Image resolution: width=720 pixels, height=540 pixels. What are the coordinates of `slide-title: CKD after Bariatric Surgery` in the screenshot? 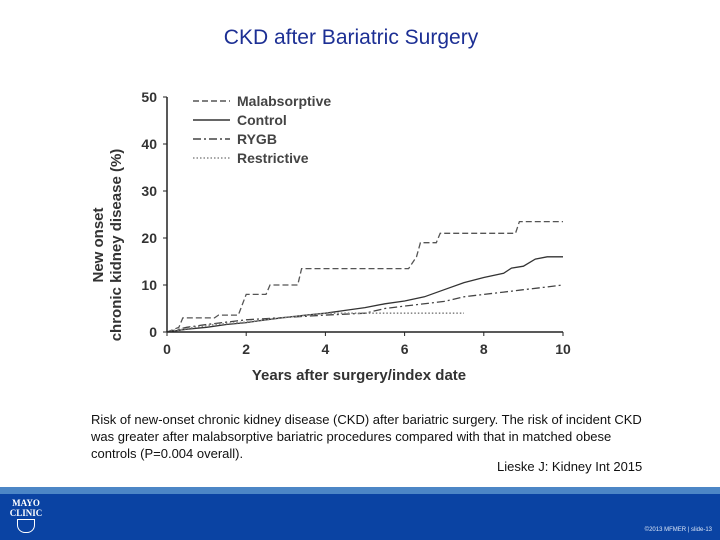 It's located at (351, 37).